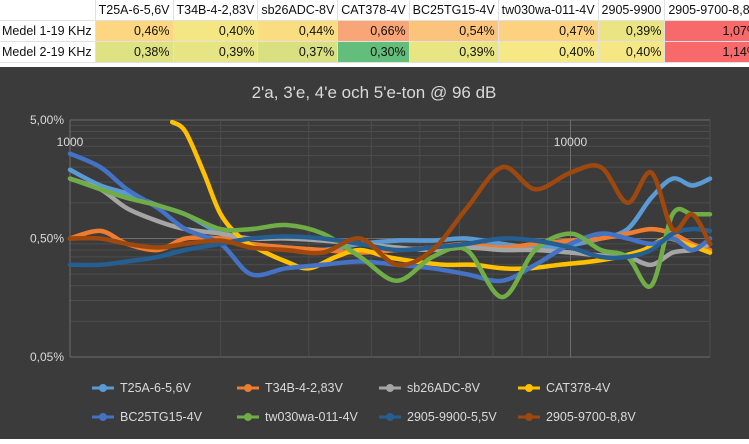  I want to click on y-tick-label: 0,05%, so click(47, 357).